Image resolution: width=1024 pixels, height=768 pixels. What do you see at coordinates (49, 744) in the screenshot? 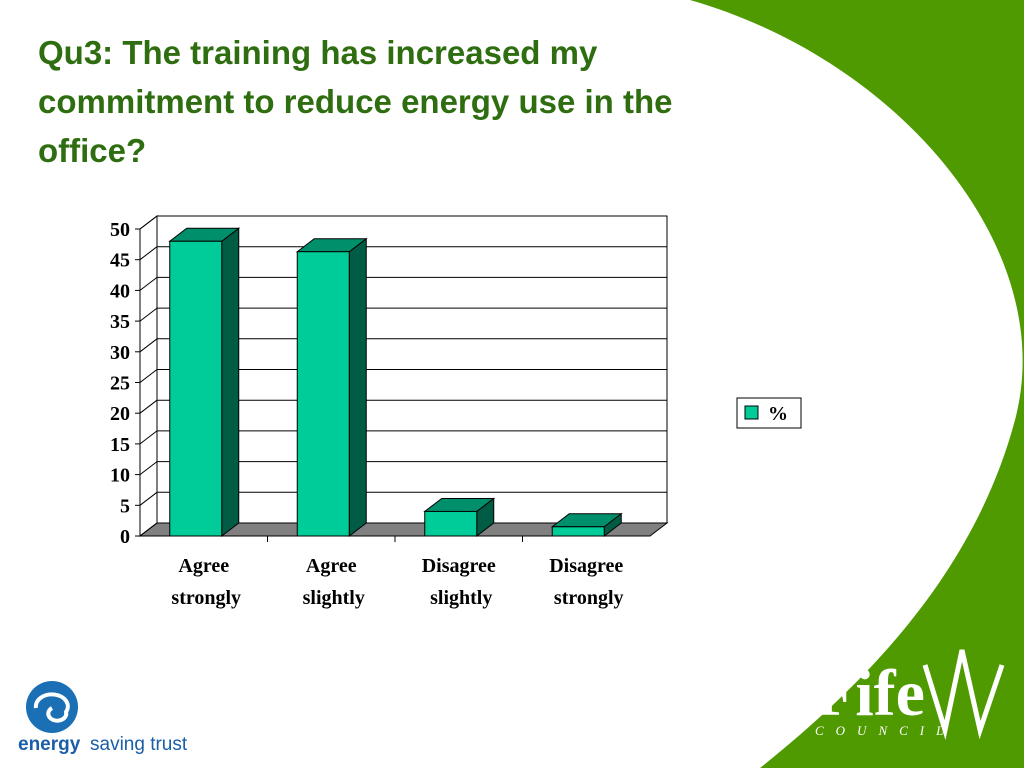
I see `logo-text: energy` at bounding box center [49, 744].